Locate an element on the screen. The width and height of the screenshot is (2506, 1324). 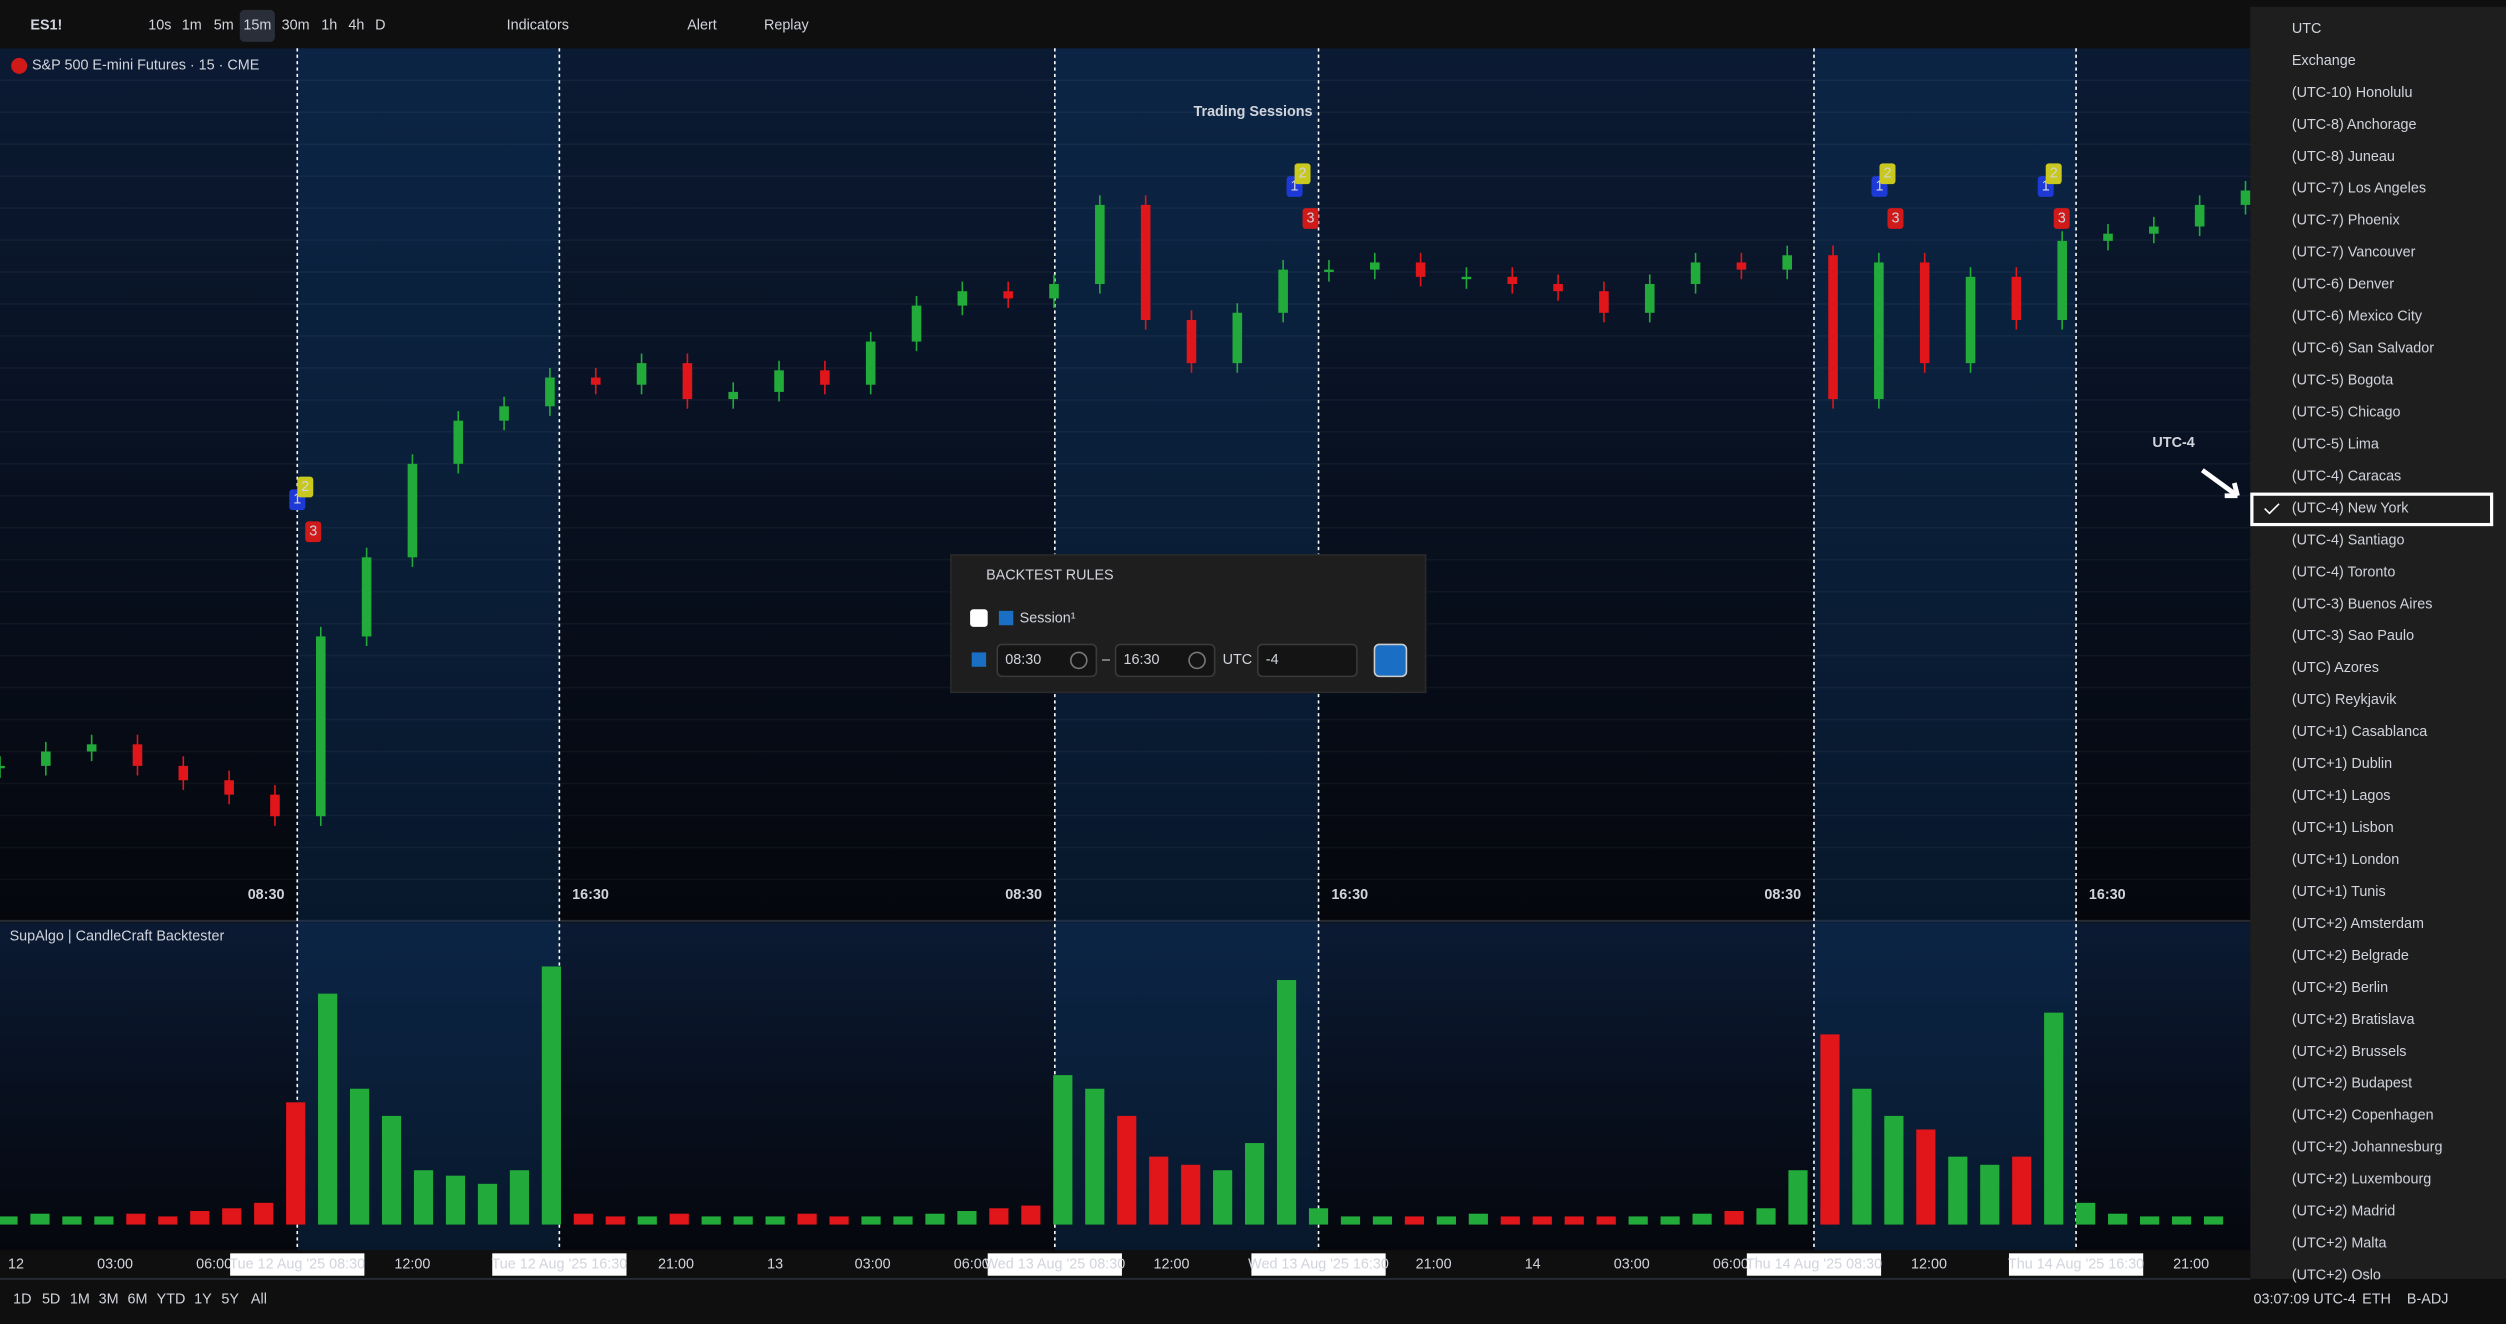
timezone-item: (UTC-3) Buenos Aires is located at coordinates (2362, 604).